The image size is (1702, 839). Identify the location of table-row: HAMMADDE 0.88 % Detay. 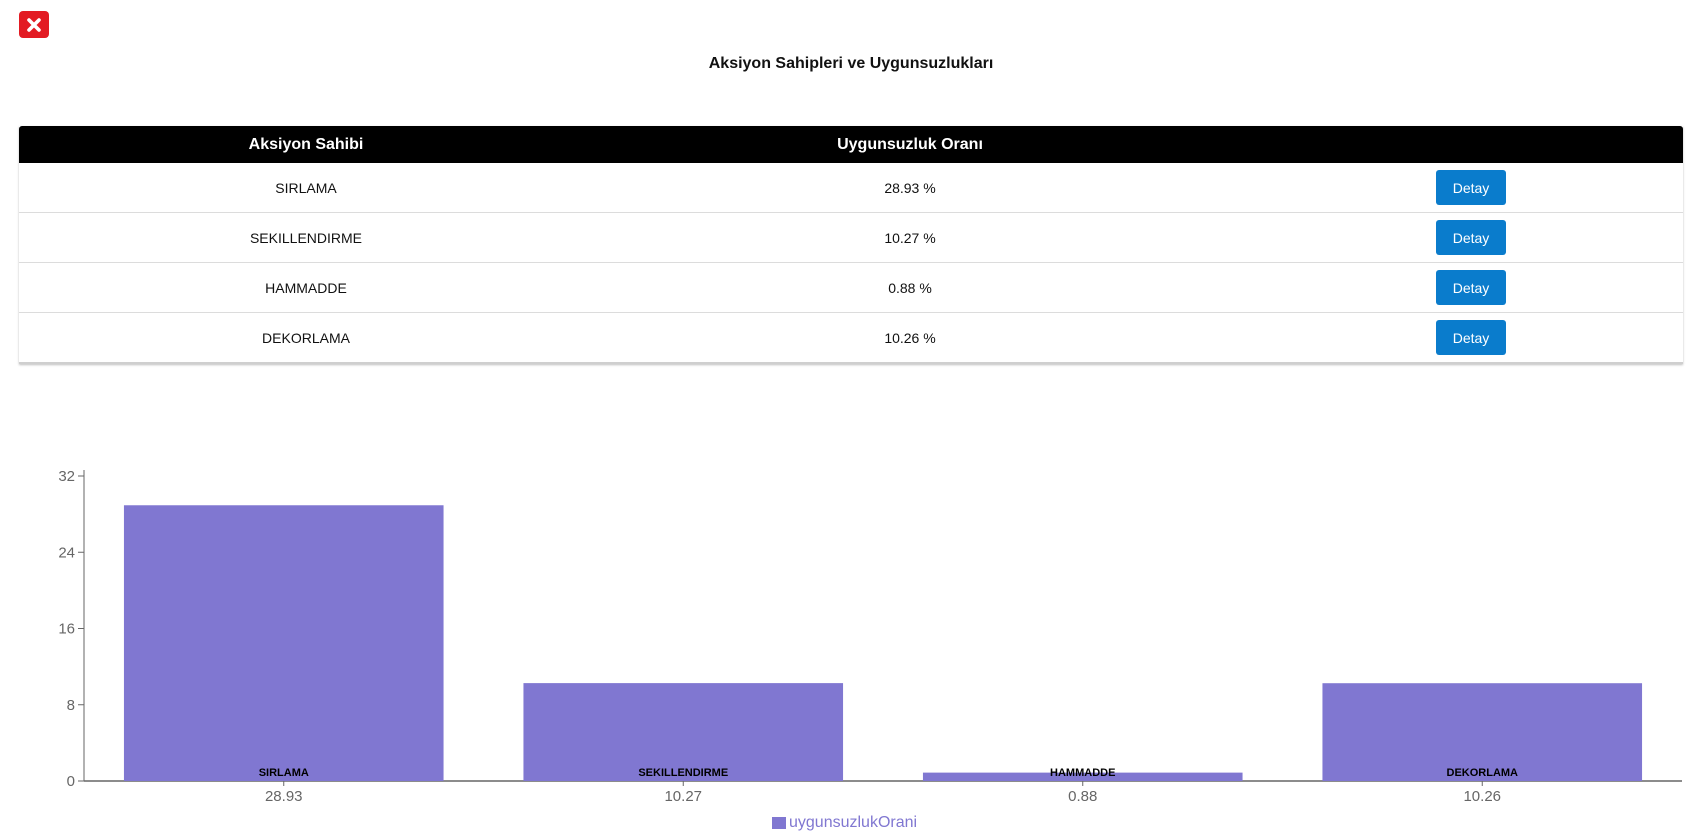
(851, 288).